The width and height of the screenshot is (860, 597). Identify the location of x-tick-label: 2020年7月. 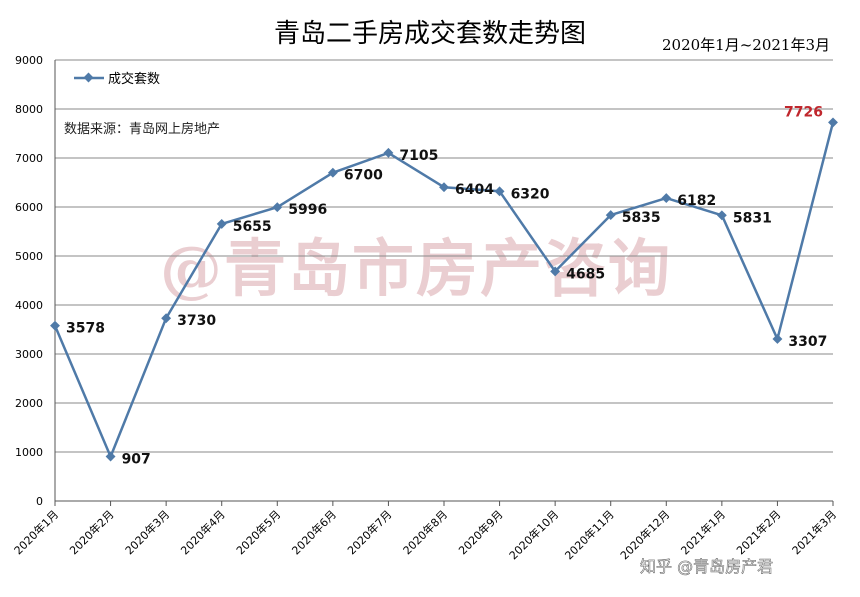
(369, 532).